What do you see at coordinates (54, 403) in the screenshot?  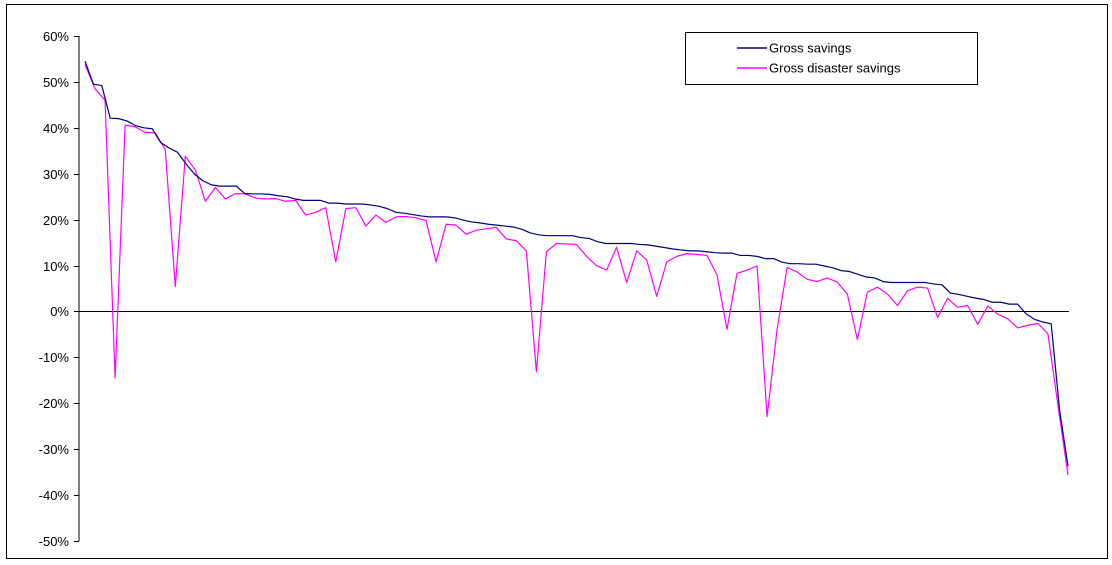 I see `y-tick-label: -20%` at bounding box center [54, 403].